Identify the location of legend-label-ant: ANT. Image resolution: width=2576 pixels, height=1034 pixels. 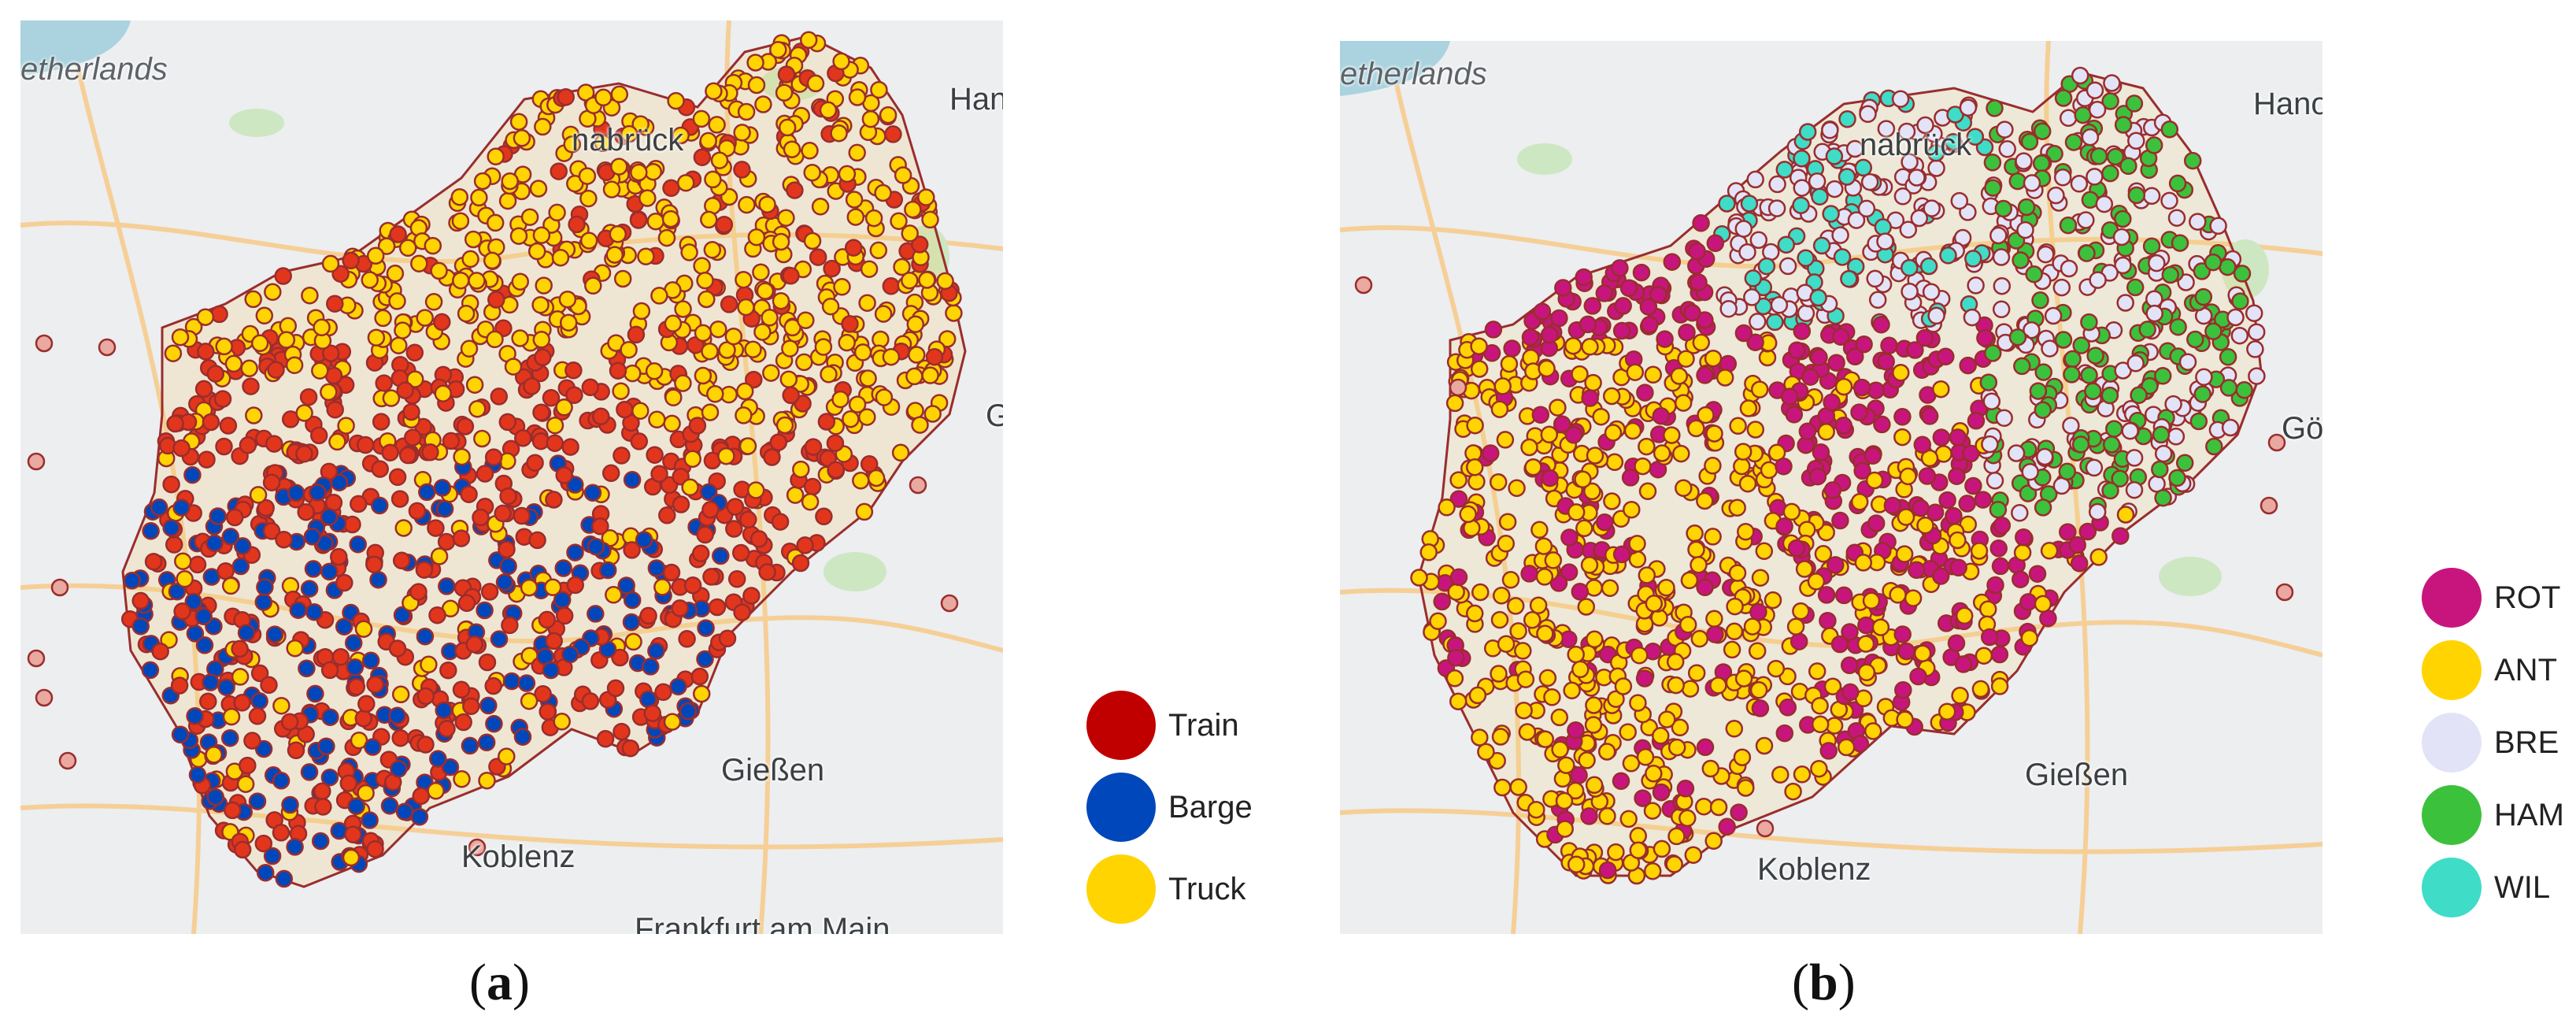
(2525, 670).